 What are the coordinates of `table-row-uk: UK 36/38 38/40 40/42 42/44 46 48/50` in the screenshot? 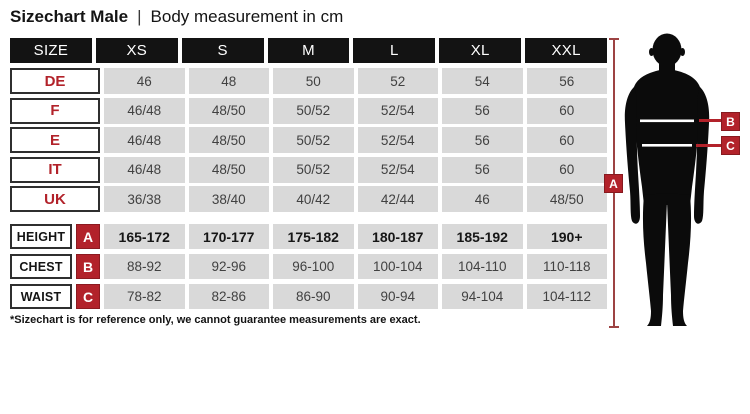 It's located at (308, 199).